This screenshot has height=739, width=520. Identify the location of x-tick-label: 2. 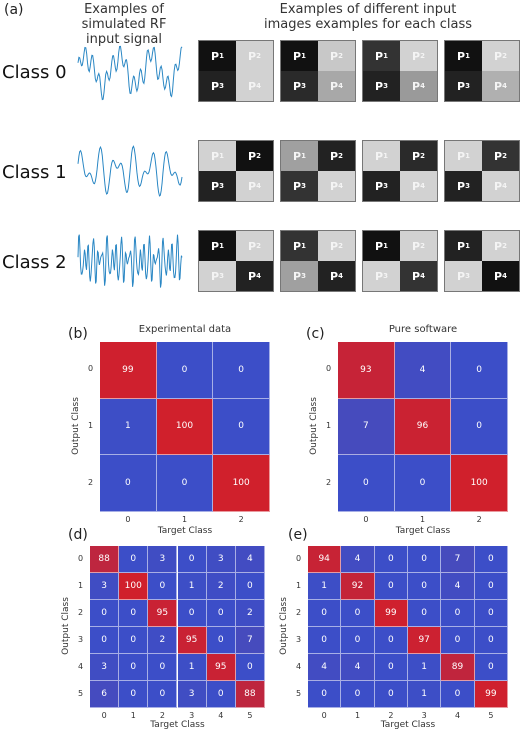
(479, 519).